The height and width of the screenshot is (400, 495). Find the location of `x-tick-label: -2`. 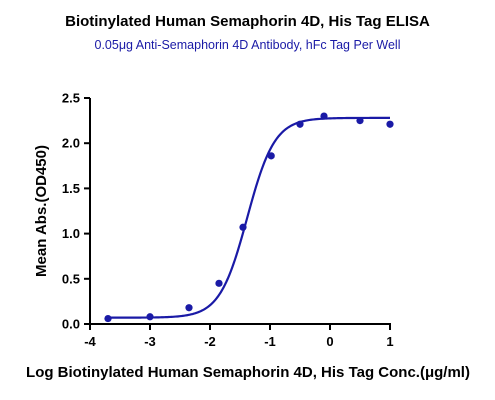

x-tick-label: -2 is located at coordinates (210, 341).